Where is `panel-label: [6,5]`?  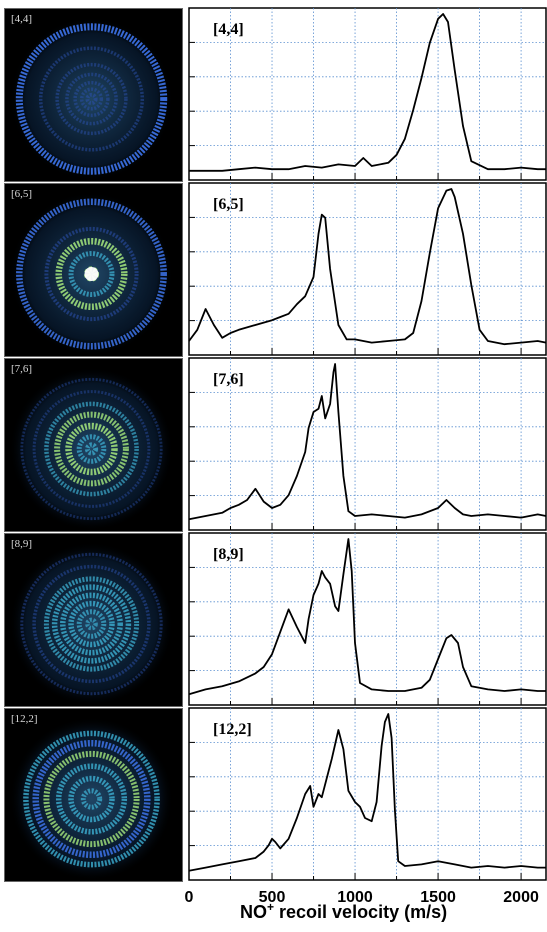
panel-label: [6,5] is located at coordinates (228, 204).